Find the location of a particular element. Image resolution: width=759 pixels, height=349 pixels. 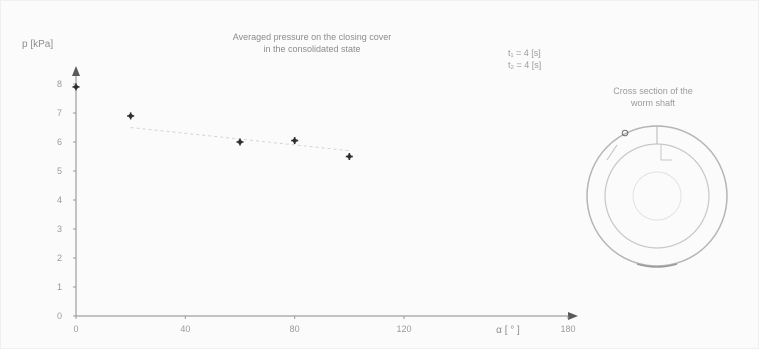

x-axis-label: α [ ° ] is located at coordinates (508, 330).